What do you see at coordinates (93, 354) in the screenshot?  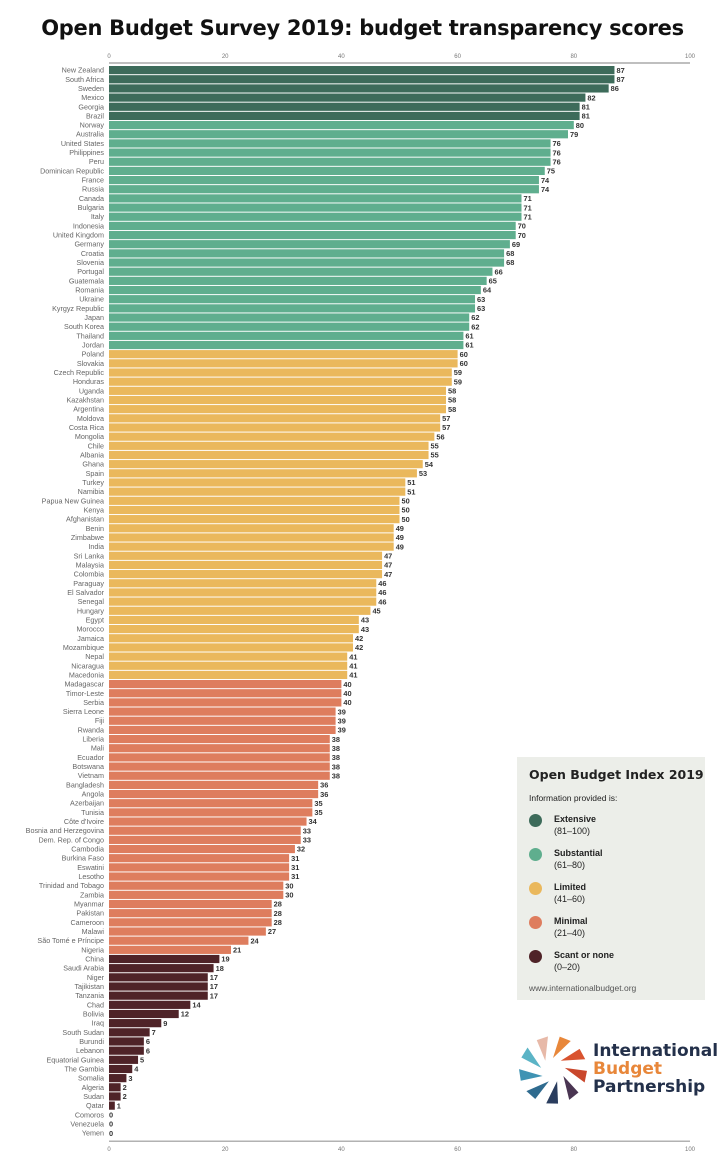 I see `country-label: Poland` at bounding box center [93, 354].